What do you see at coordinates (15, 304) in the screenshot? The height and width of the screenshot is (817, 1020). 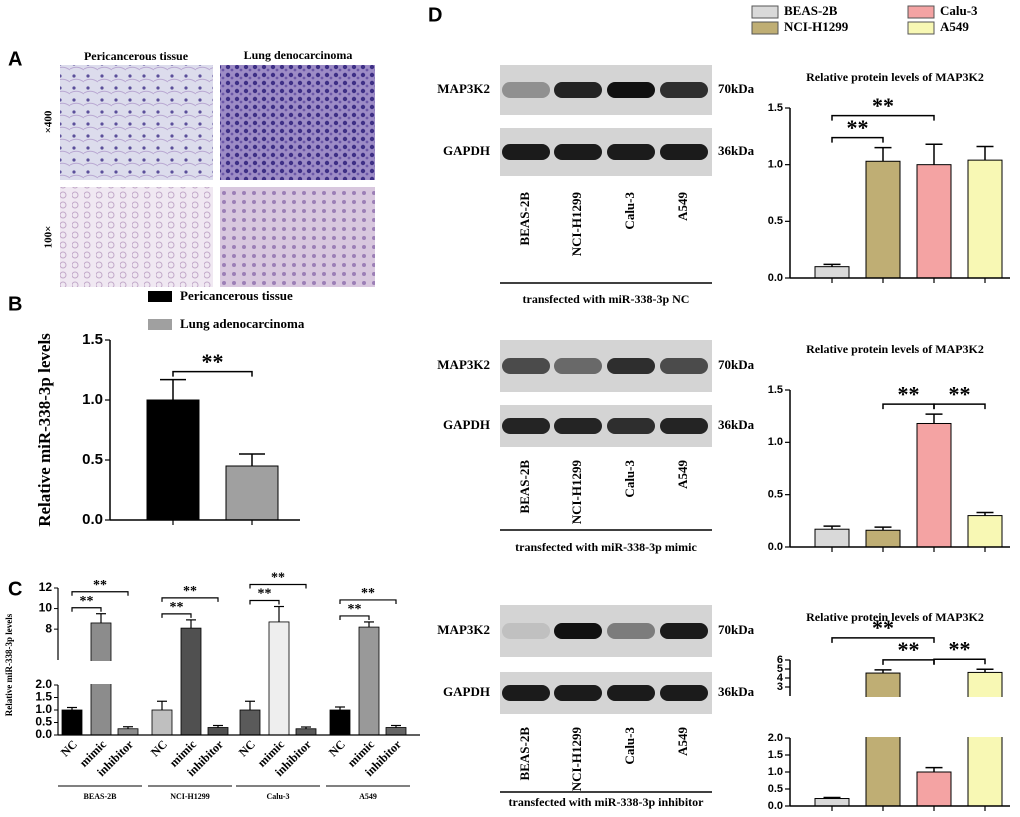 I see `panel-label: B` at bounding box center [15, 304].